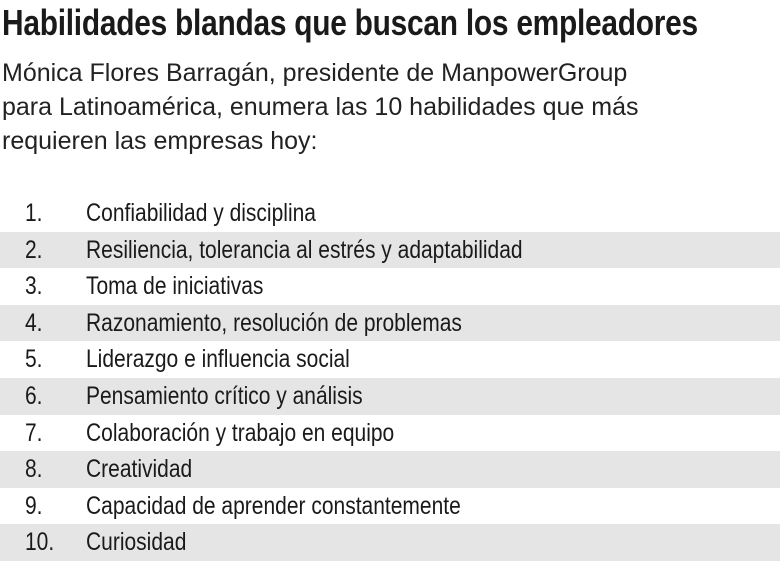 Image resolution: width=780 pixels, height=563 pixels. What do you see at coordinates (34, 469) in the screenshot?
I see `item-number: 8.` at bounding box center [34, 469].